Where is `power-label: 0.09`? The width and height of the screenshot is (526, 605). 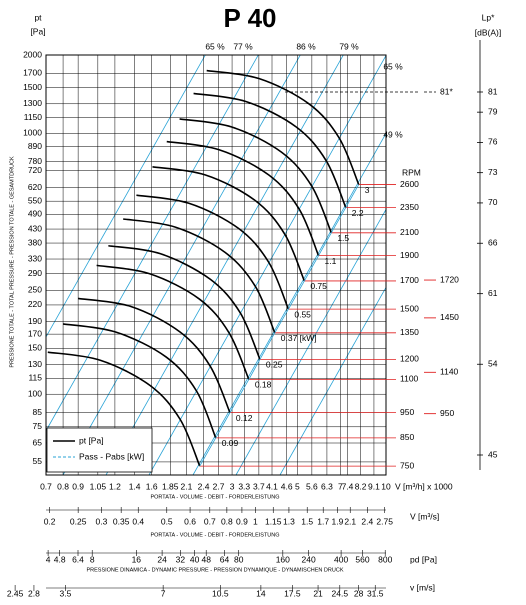 power-label: 0.09 is located at coordinates (230, 443).